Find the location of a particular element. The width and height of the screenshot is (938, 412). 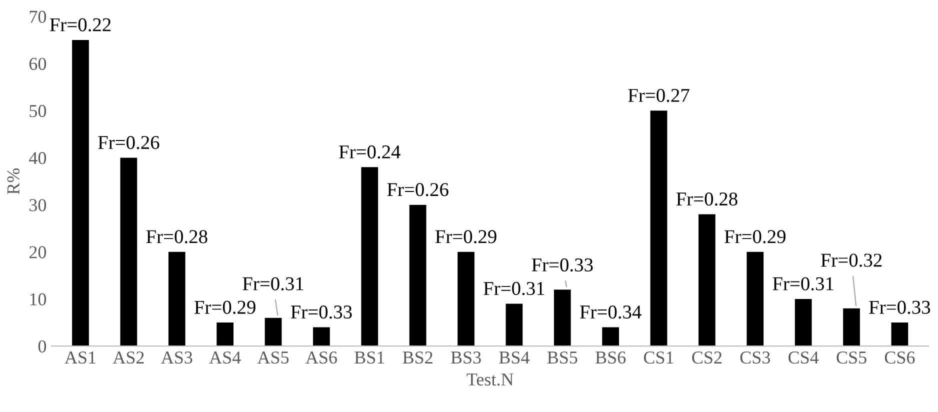

x-tick-label: AS6 is located at coordinates (321, 358).